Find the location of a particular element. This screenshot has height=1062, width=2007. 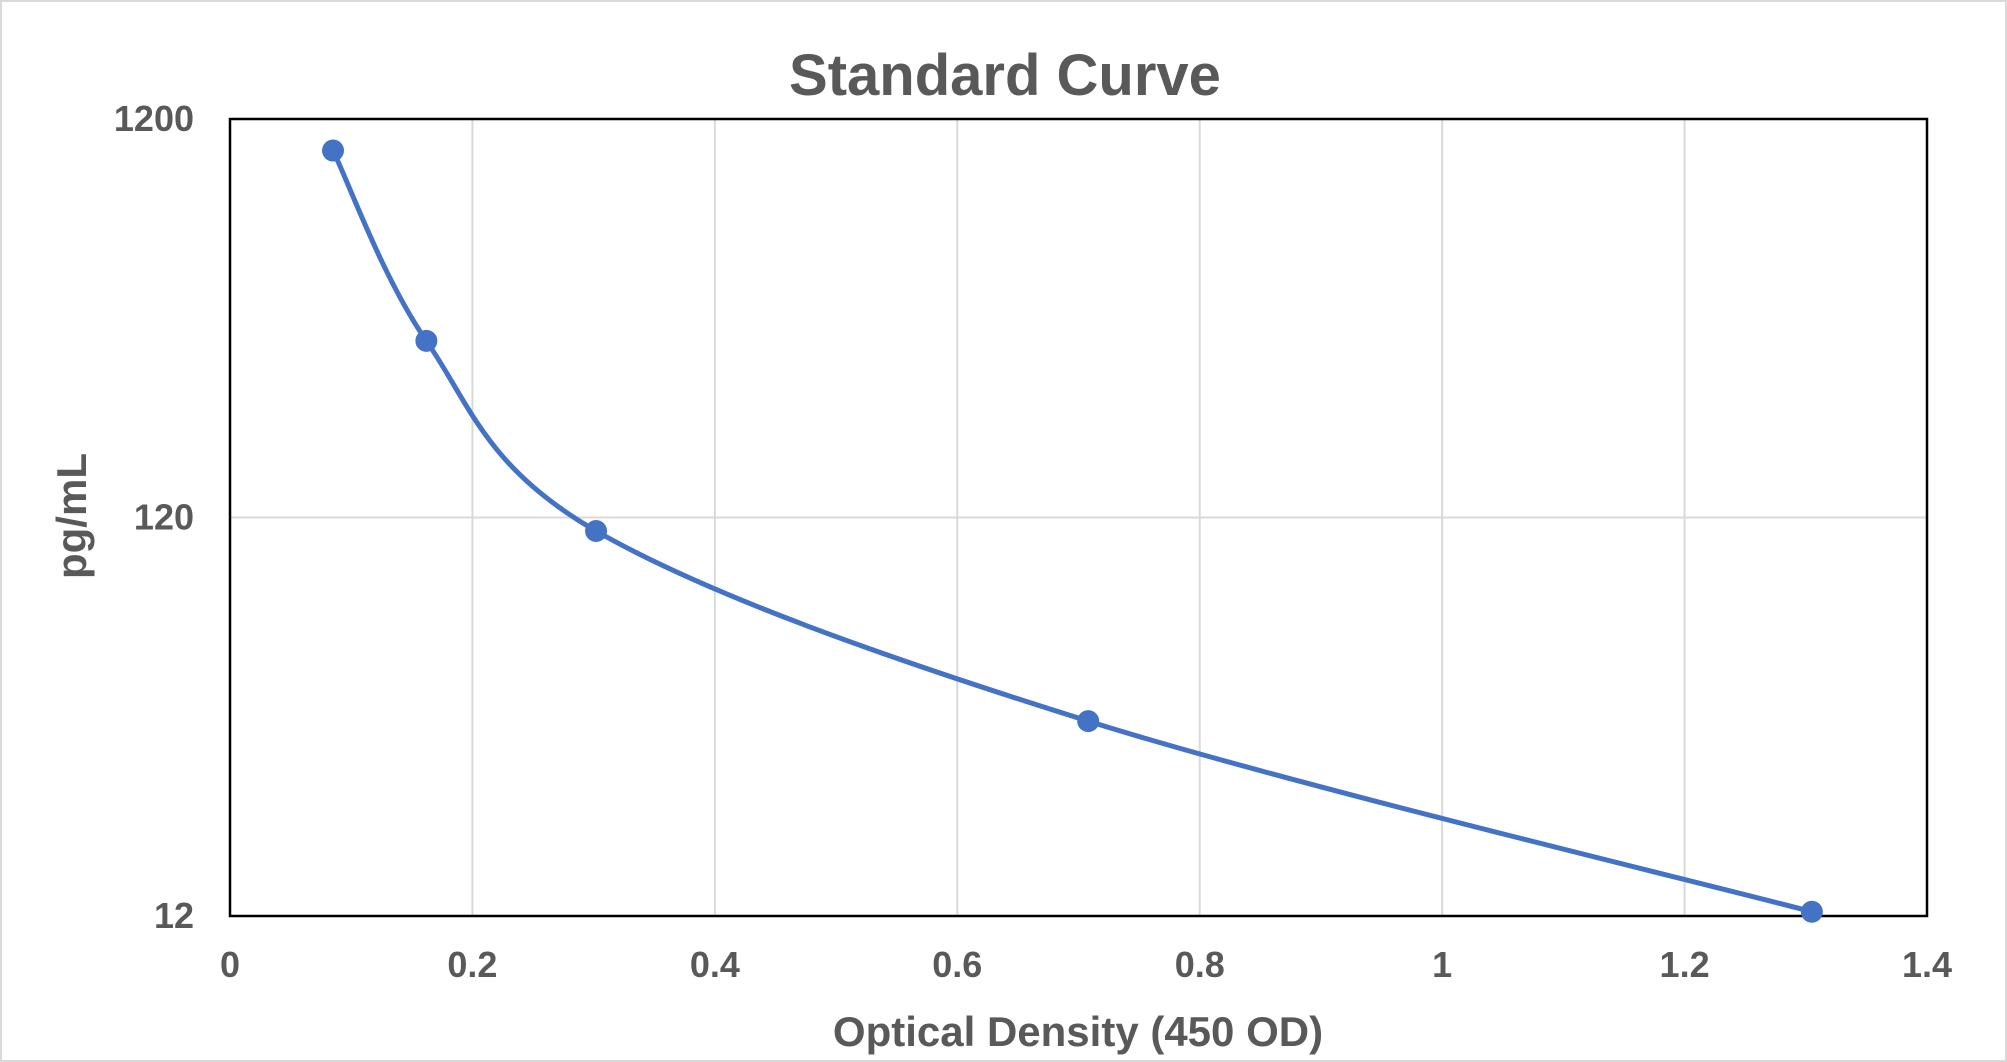

x-axis-title: Optical Density (450 OD) is located at coordinates (1078, 1031).